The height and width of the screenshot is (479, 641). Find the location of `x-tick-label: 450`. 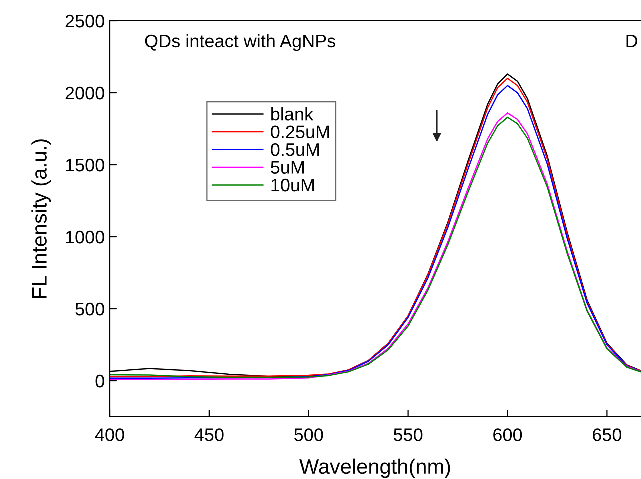

x-tick-label: 450 is located at coordinates (209, 435).